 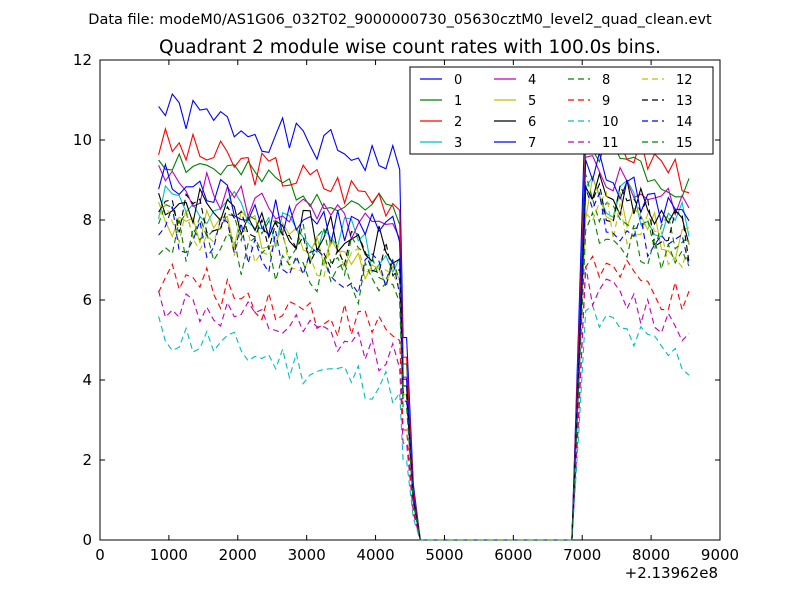 What do you see at coordinates (684, 101) in the screenshot?
I see `legend-label-13: 13` at bounding box center [684, 101].